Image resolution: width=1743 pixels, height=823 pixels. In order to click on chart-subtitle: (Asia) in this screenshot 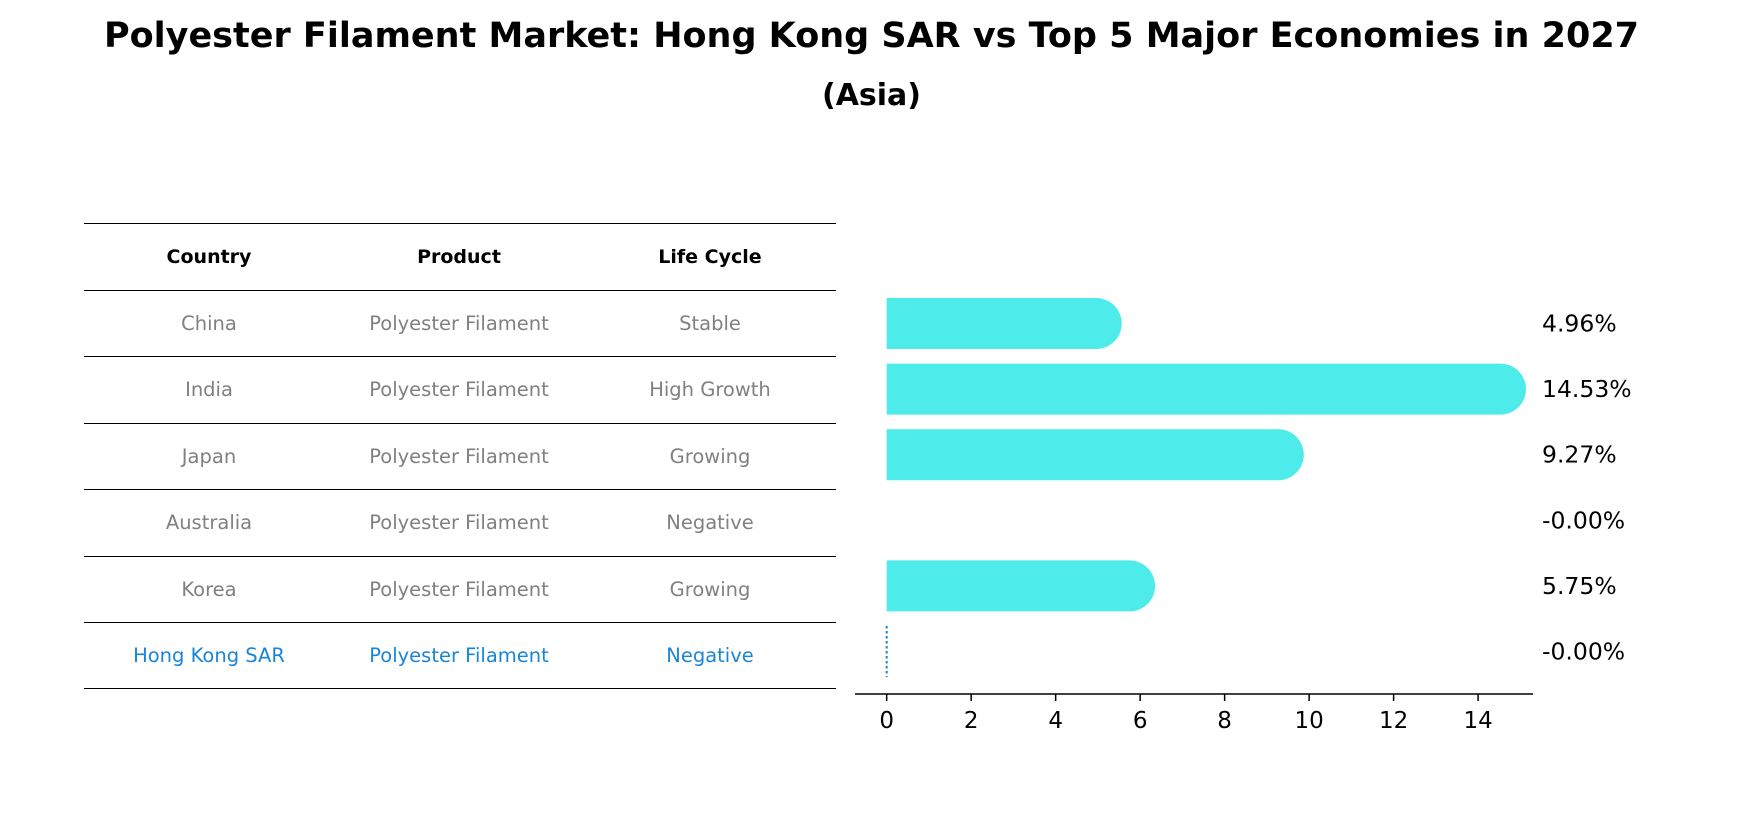, I will do `click(871, 95)`.